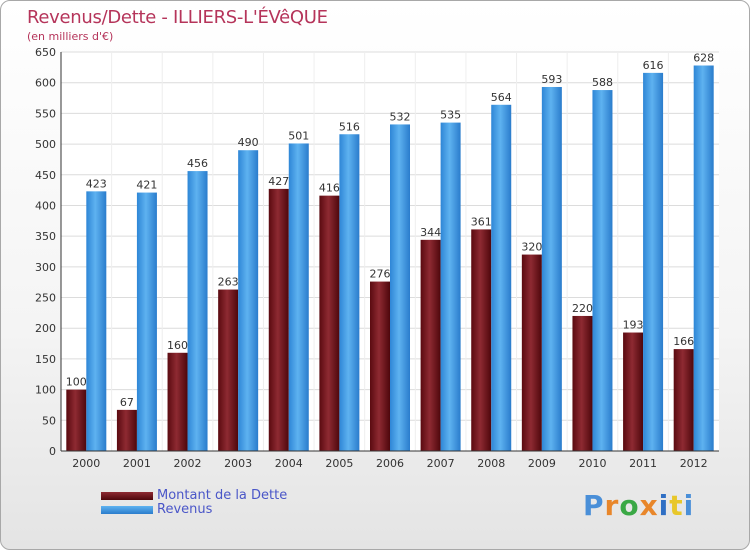  I want to click on value-label-revenus: 516, so click(349, 126).